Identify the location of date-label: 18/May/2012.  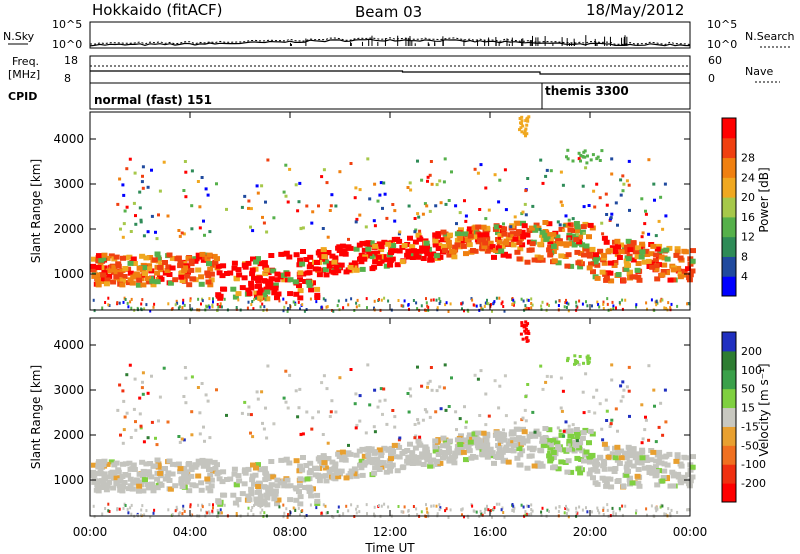
(635, 10).